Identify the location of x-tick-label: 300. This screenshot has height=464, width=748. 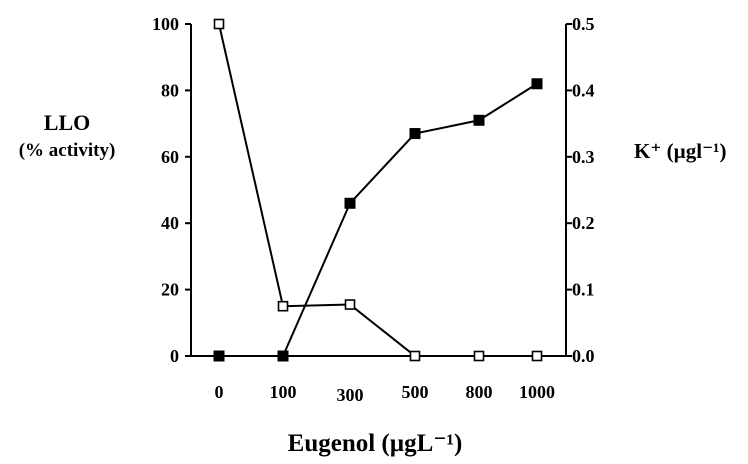
(350, 395).